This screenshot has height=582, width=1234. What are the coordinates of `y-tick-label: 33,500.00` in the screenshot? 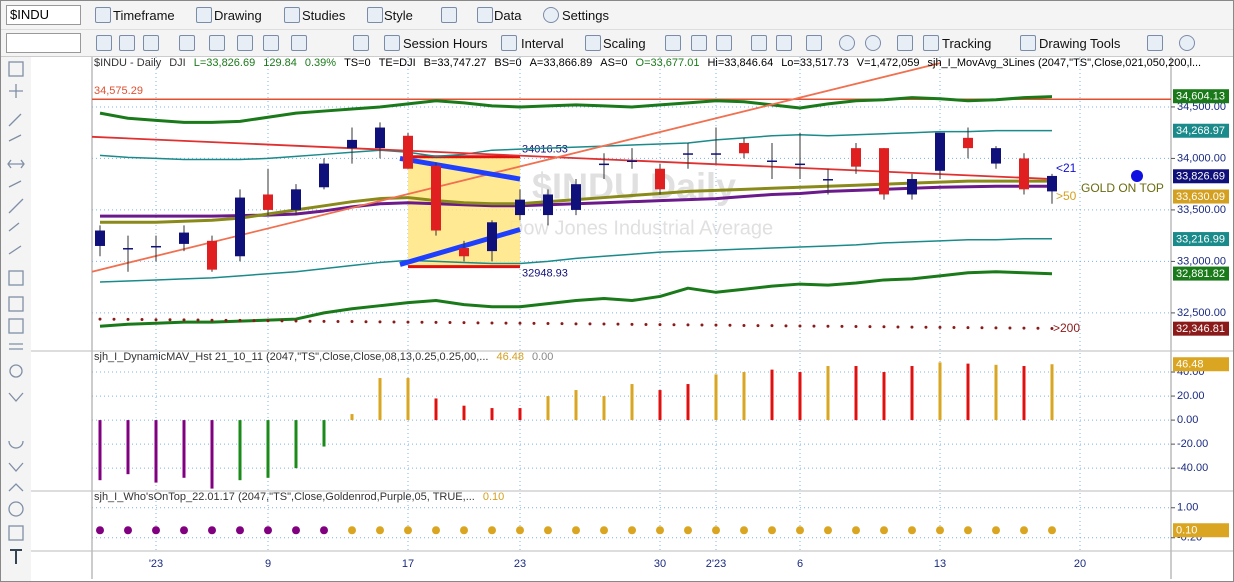 It's located at (1201, 210).